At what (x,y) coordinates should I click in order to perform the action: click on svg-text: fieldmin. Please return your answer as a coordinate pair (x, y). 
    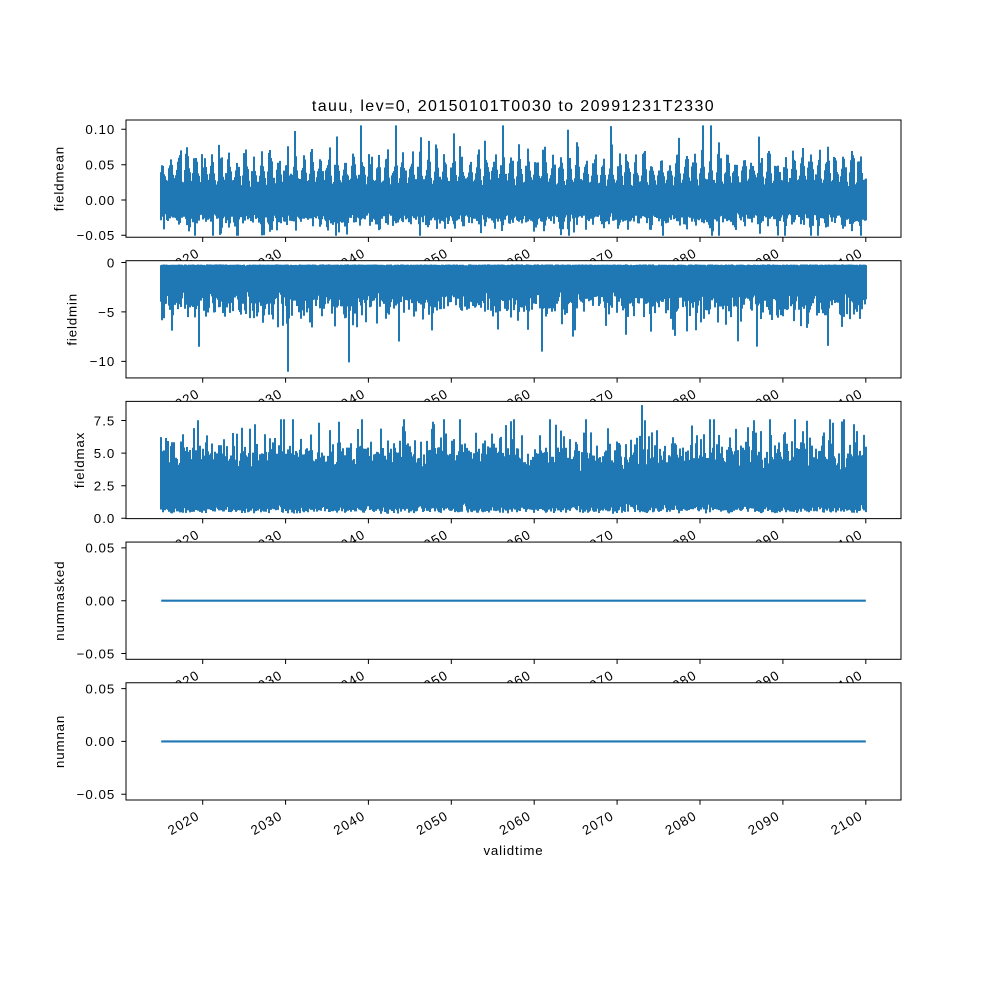
    Looking at the image, I should click on (72, 319).